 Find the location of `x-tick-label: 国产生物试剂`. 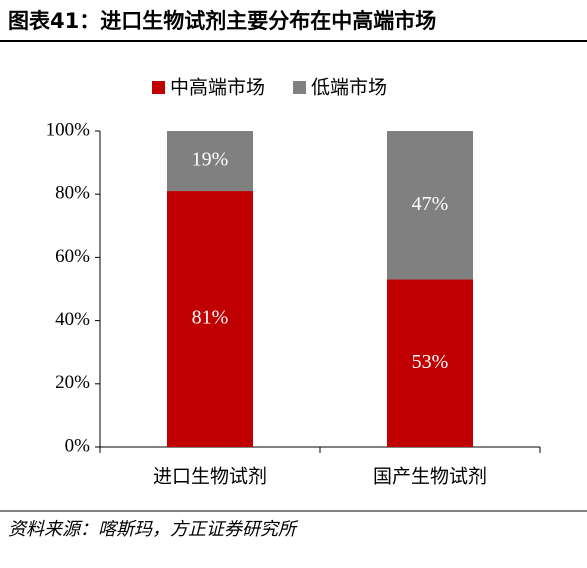

x-tick-label: 国产生物试剂 is located at coordinates (430, 477).